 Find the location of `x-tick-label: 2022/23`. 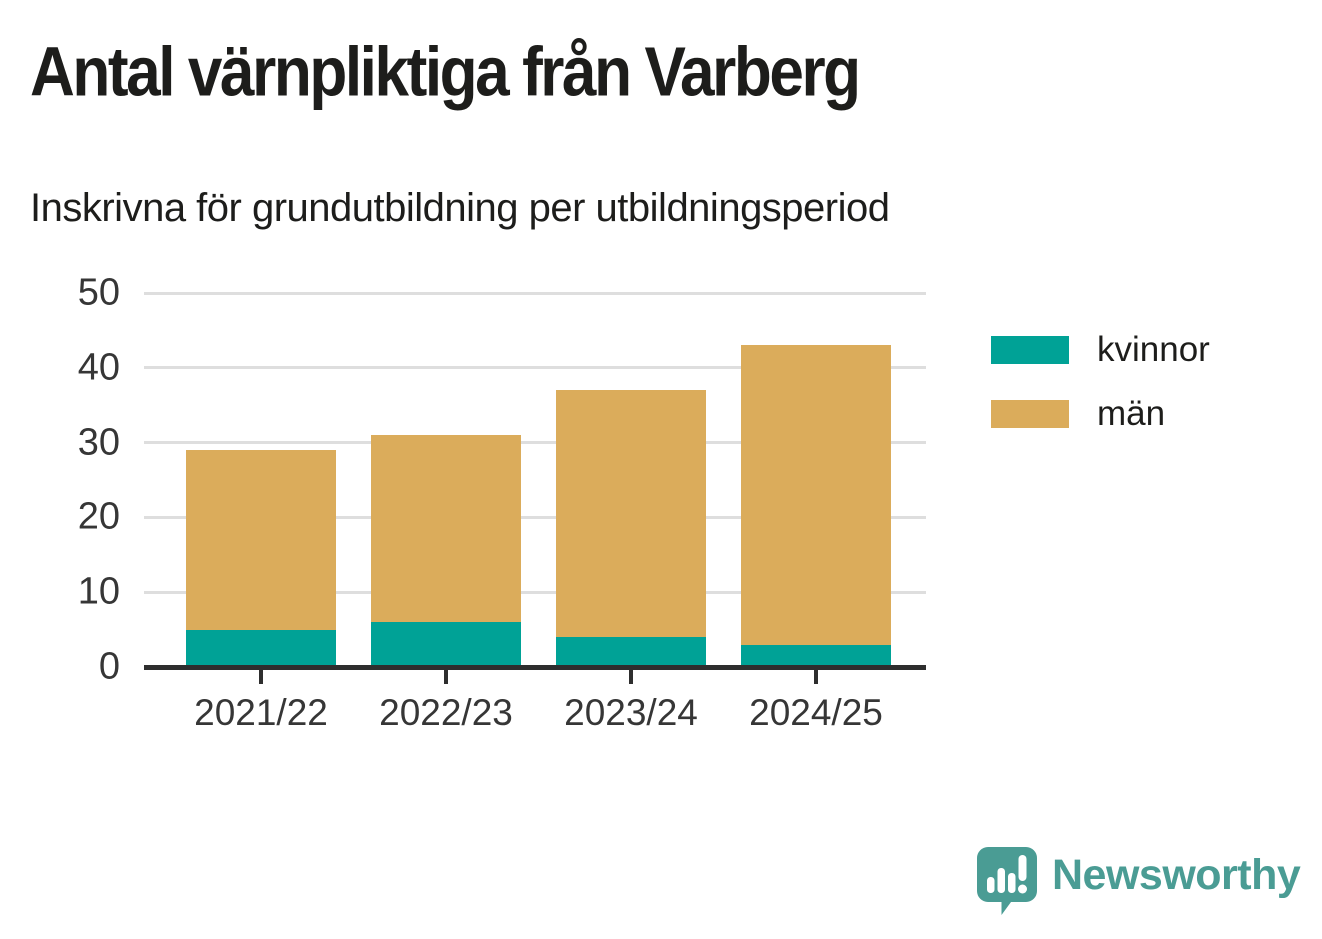

x-tick-label: 2022/23 is located at coordinates (446, 712).